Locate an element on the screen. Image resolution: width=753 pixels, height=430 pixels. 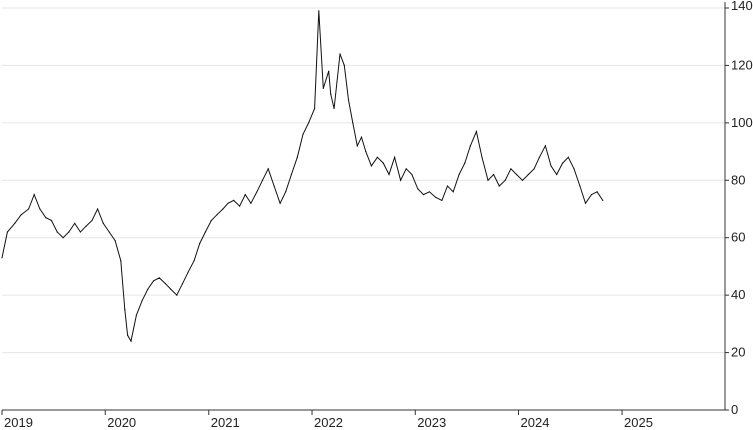
x-tick-label: 2022 is located at coordinates (328, 422).